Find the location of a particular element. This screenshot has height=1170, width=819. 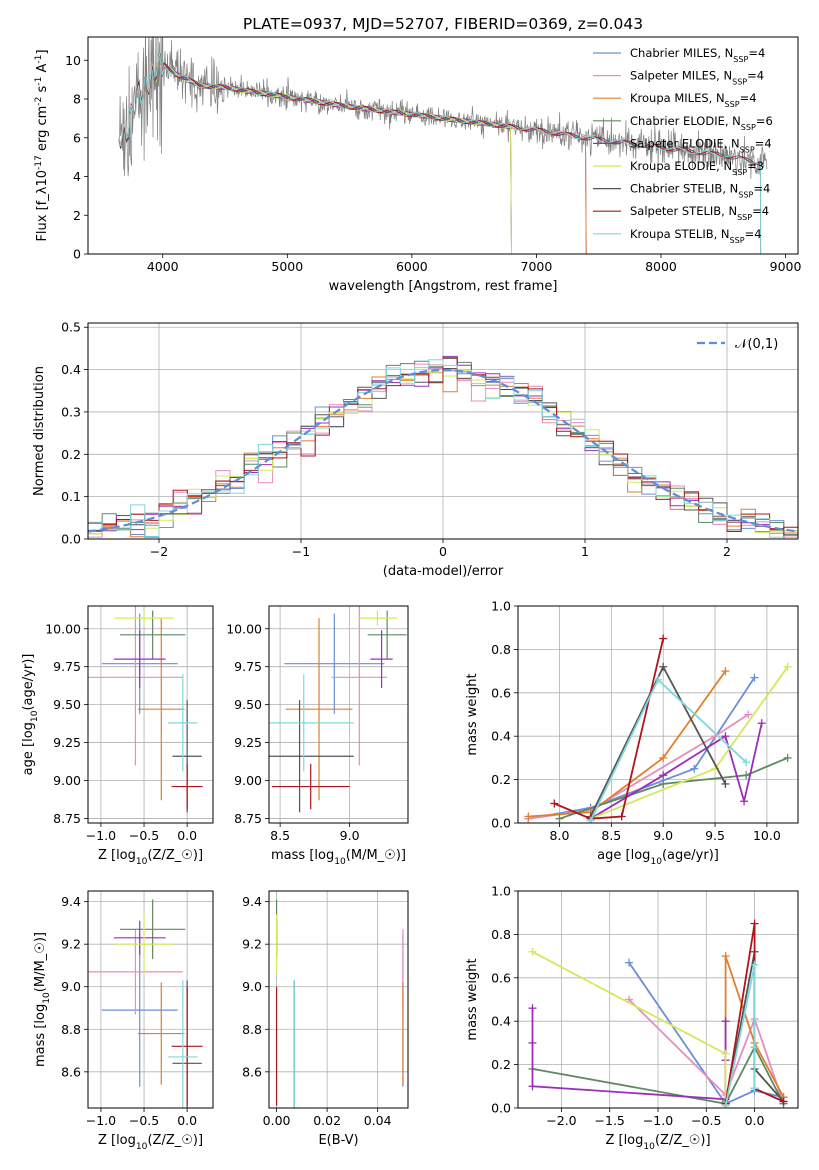

y-tick-label: 9.00 is located at coordinates (248, 780).